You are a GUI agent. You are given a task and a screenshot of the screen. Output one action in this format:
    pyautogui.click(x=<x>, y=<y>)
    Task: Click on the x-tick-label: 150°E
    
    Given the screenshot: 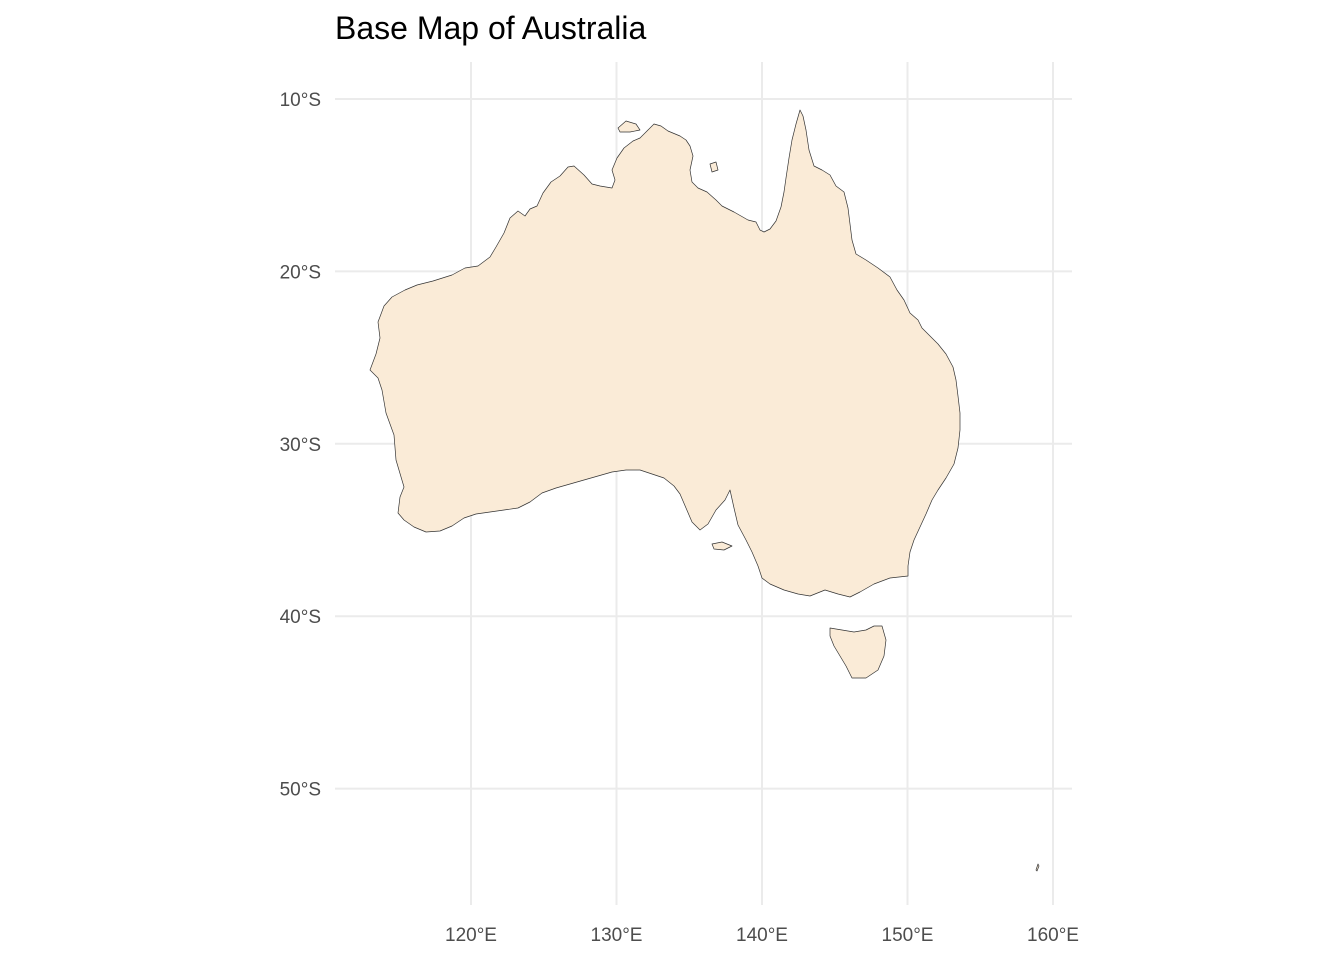 What is the action you would take?
    pyautogui.click(x=908, y=935)
    